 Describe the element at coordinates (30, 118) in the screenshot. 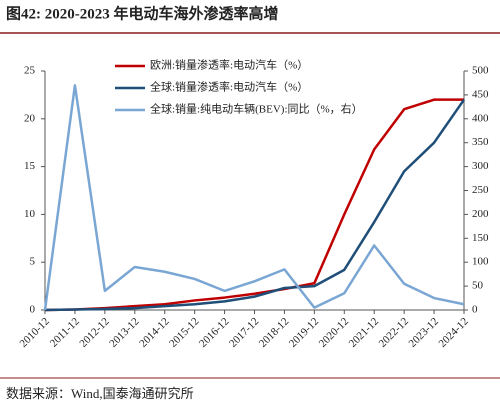

I see `y-tick-label: 20` at that location.